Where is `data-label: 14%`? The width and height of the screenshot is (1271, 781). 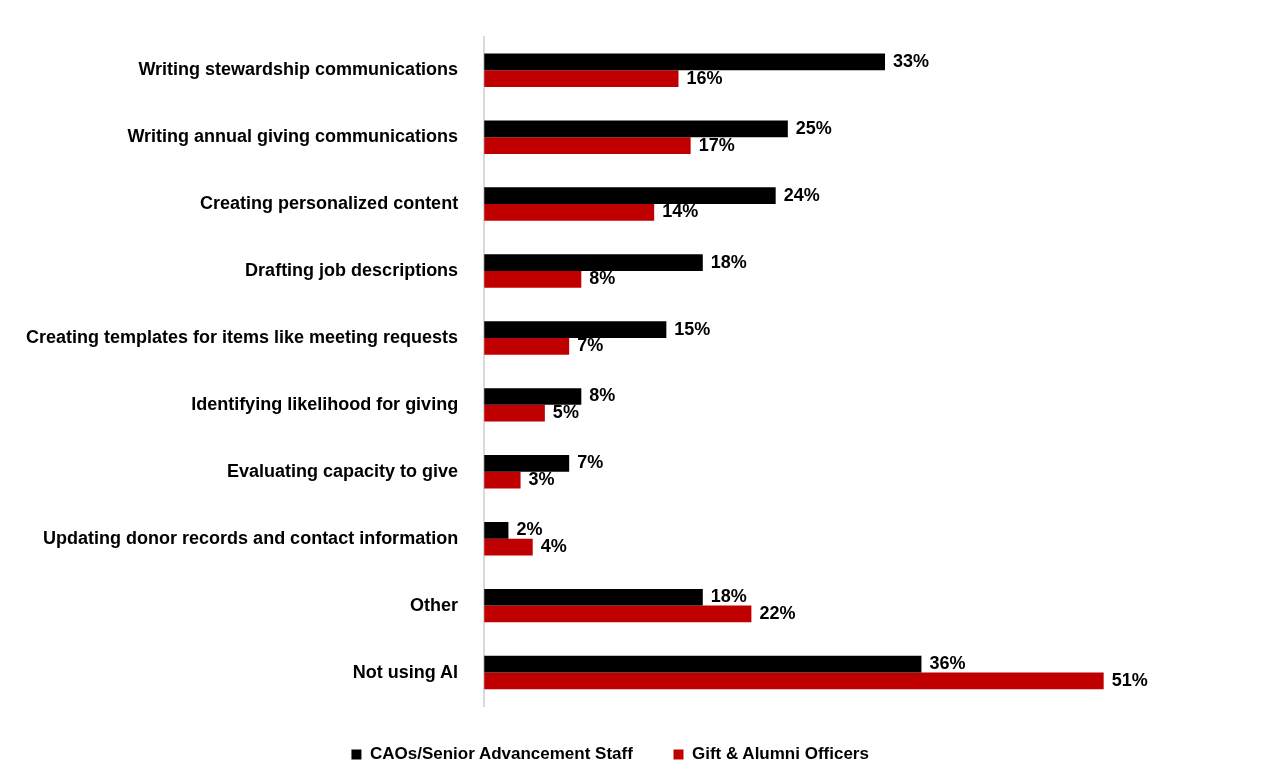
data-label: 14% is located at coordinates (680, 211).